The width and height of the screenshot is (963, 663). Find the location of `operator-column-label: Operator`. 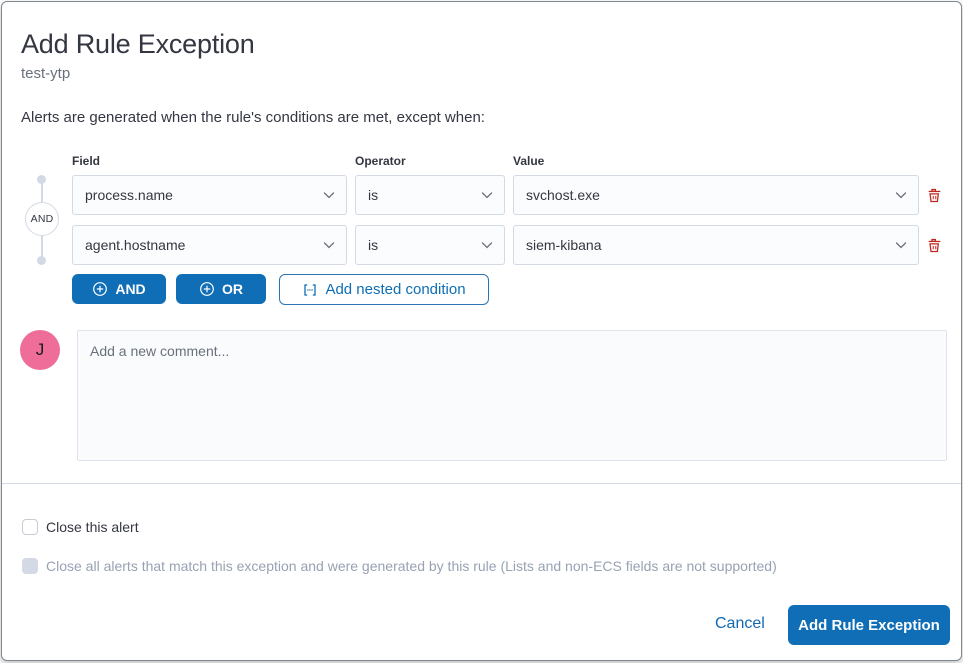

operator-column-label: Operator is located at coordinates (380, 161).